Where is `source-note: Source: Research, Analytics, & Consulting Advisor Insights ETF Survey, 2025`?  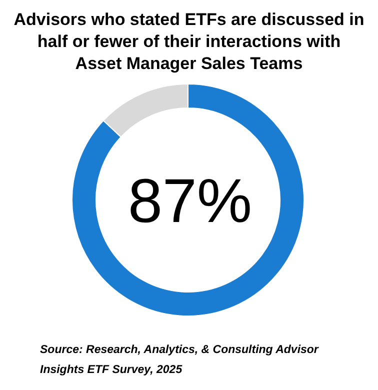
source-note: Source: Research, Analytics, & Consulting Advisor Insights ETF Survey, 2025 is located at coordinates (179, 360).